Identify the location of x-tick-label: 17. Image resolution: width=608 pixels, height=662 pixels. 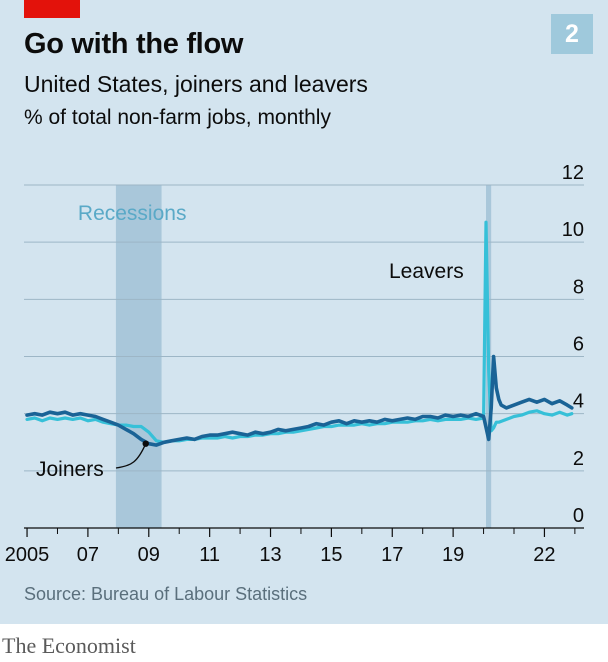
(392, 555).